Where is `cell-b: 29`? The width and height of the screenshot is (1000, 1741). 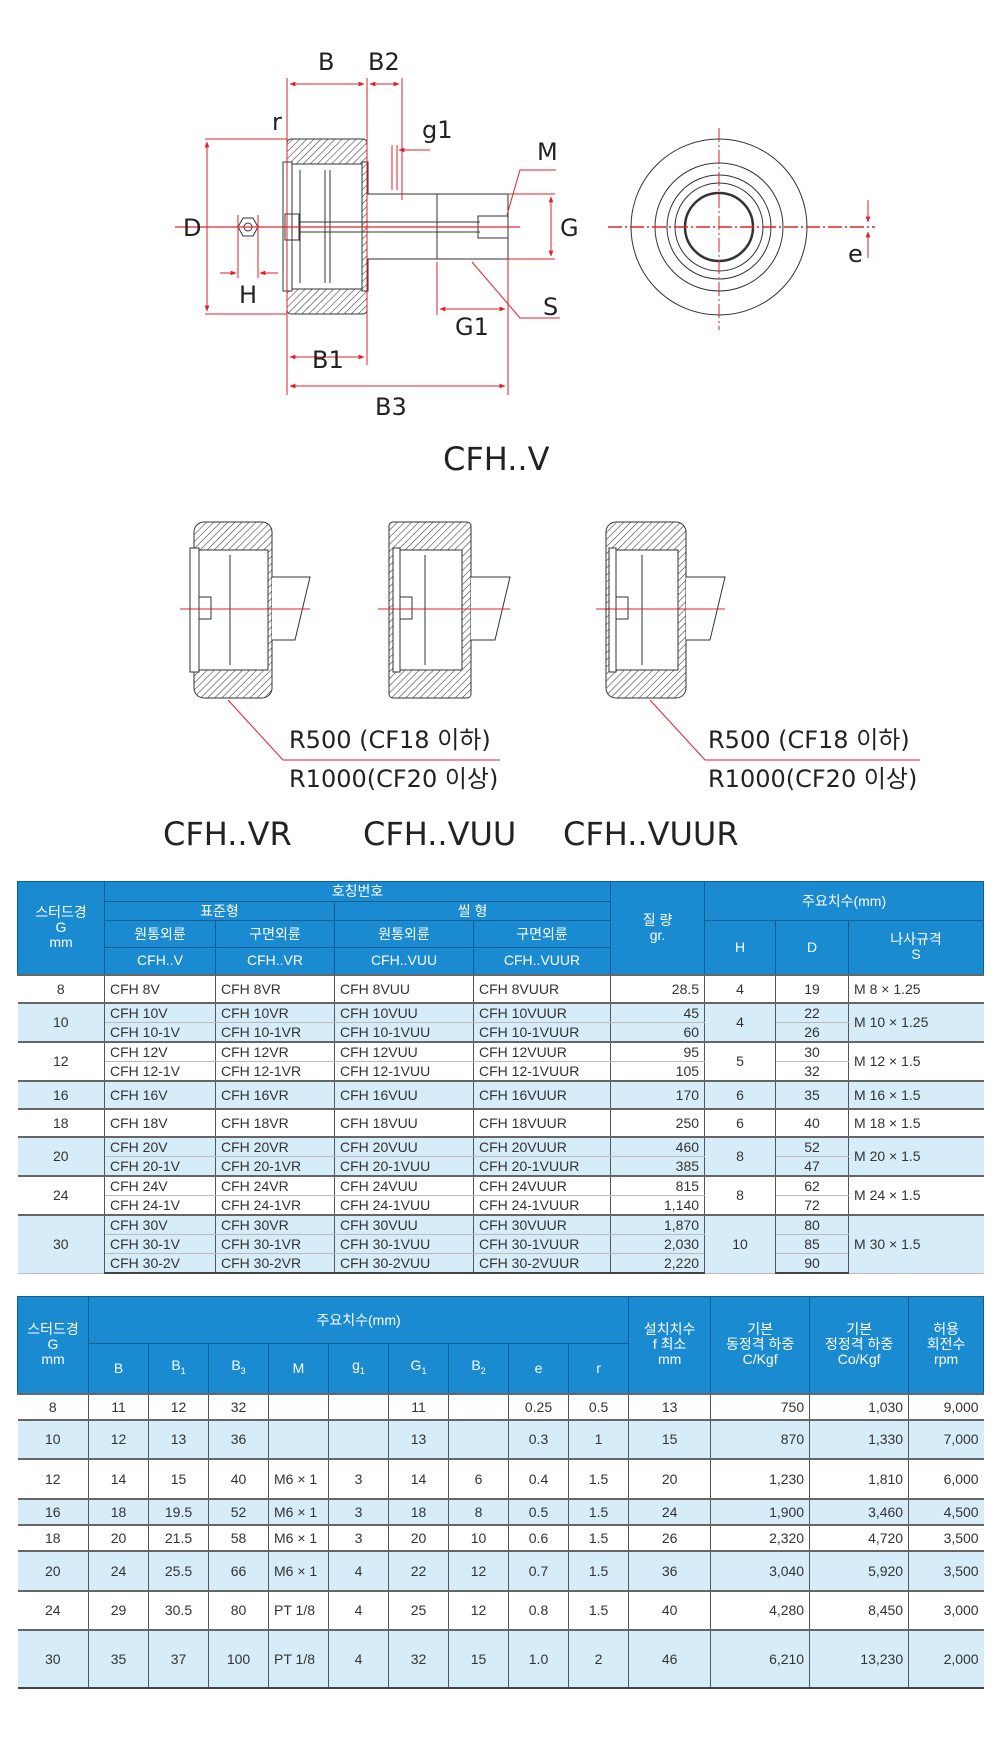
cell-b: 29 is located at coordinates (118, 1609).